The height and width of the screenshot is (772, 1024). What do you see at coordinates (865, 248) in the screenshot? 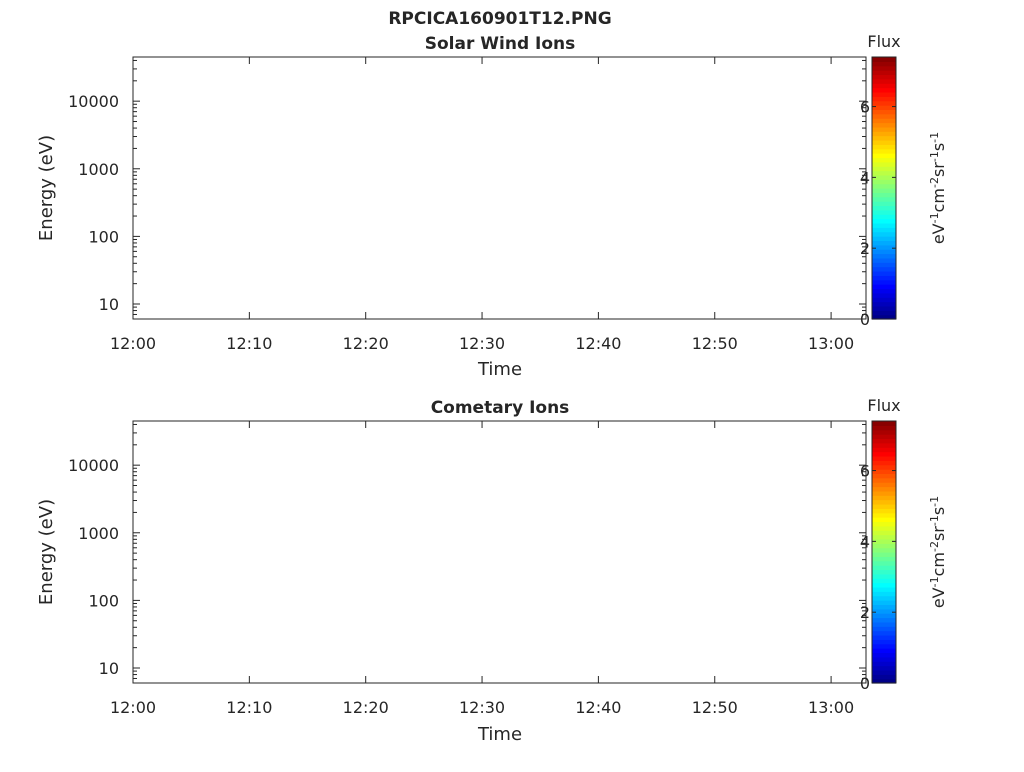
I see `colorbar-tick-label: 2` at bounding box center [865, 248].